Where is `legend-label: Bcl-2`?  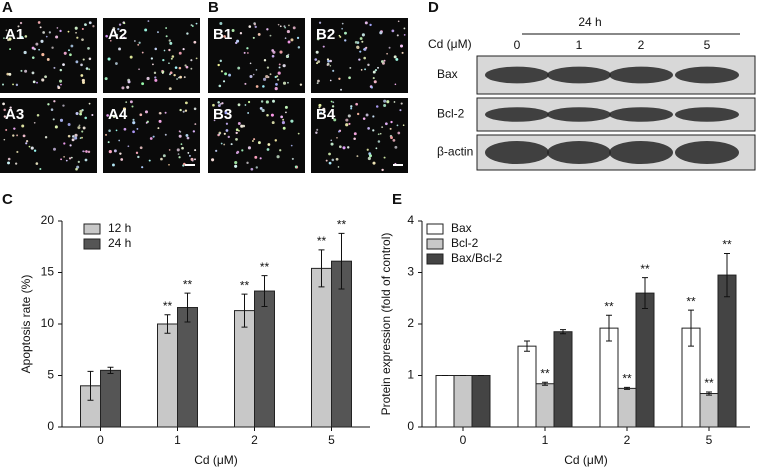 legend-label: Bcl-2 is located at coordinates (465, 243).